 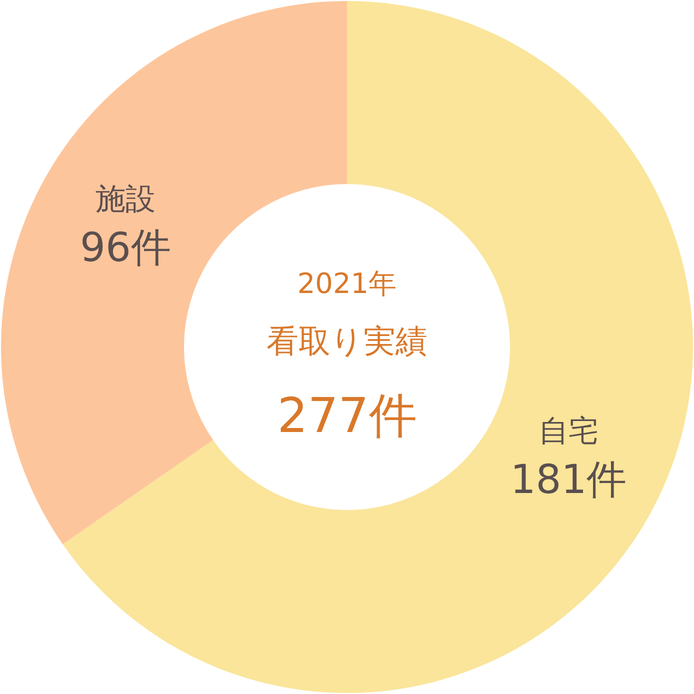 I want to click on text: 2021年, so click(x=347, y=283).